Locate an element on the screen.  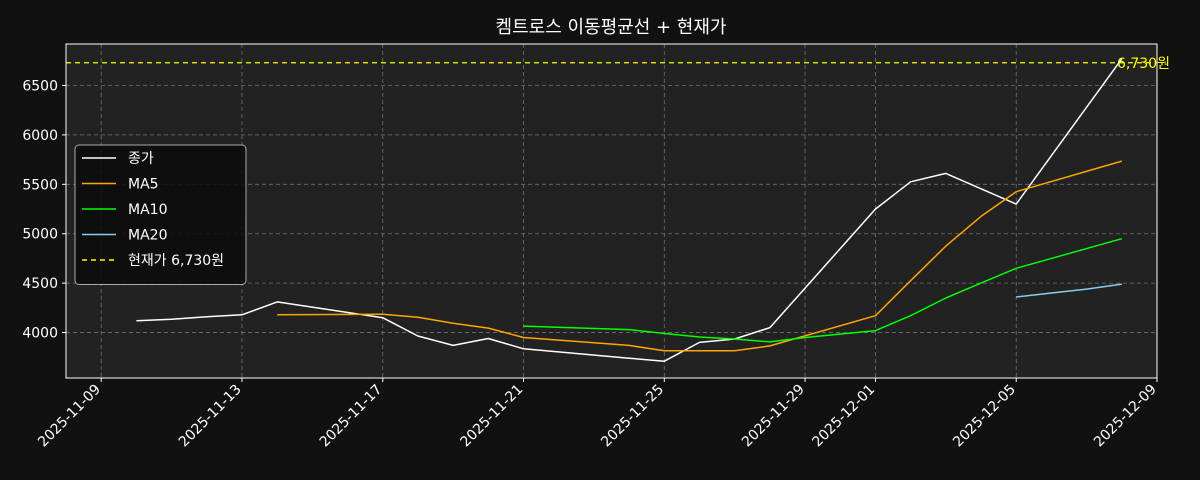
legend-label-4: 현재가 6,730원 is located at coordinates (176, 261).